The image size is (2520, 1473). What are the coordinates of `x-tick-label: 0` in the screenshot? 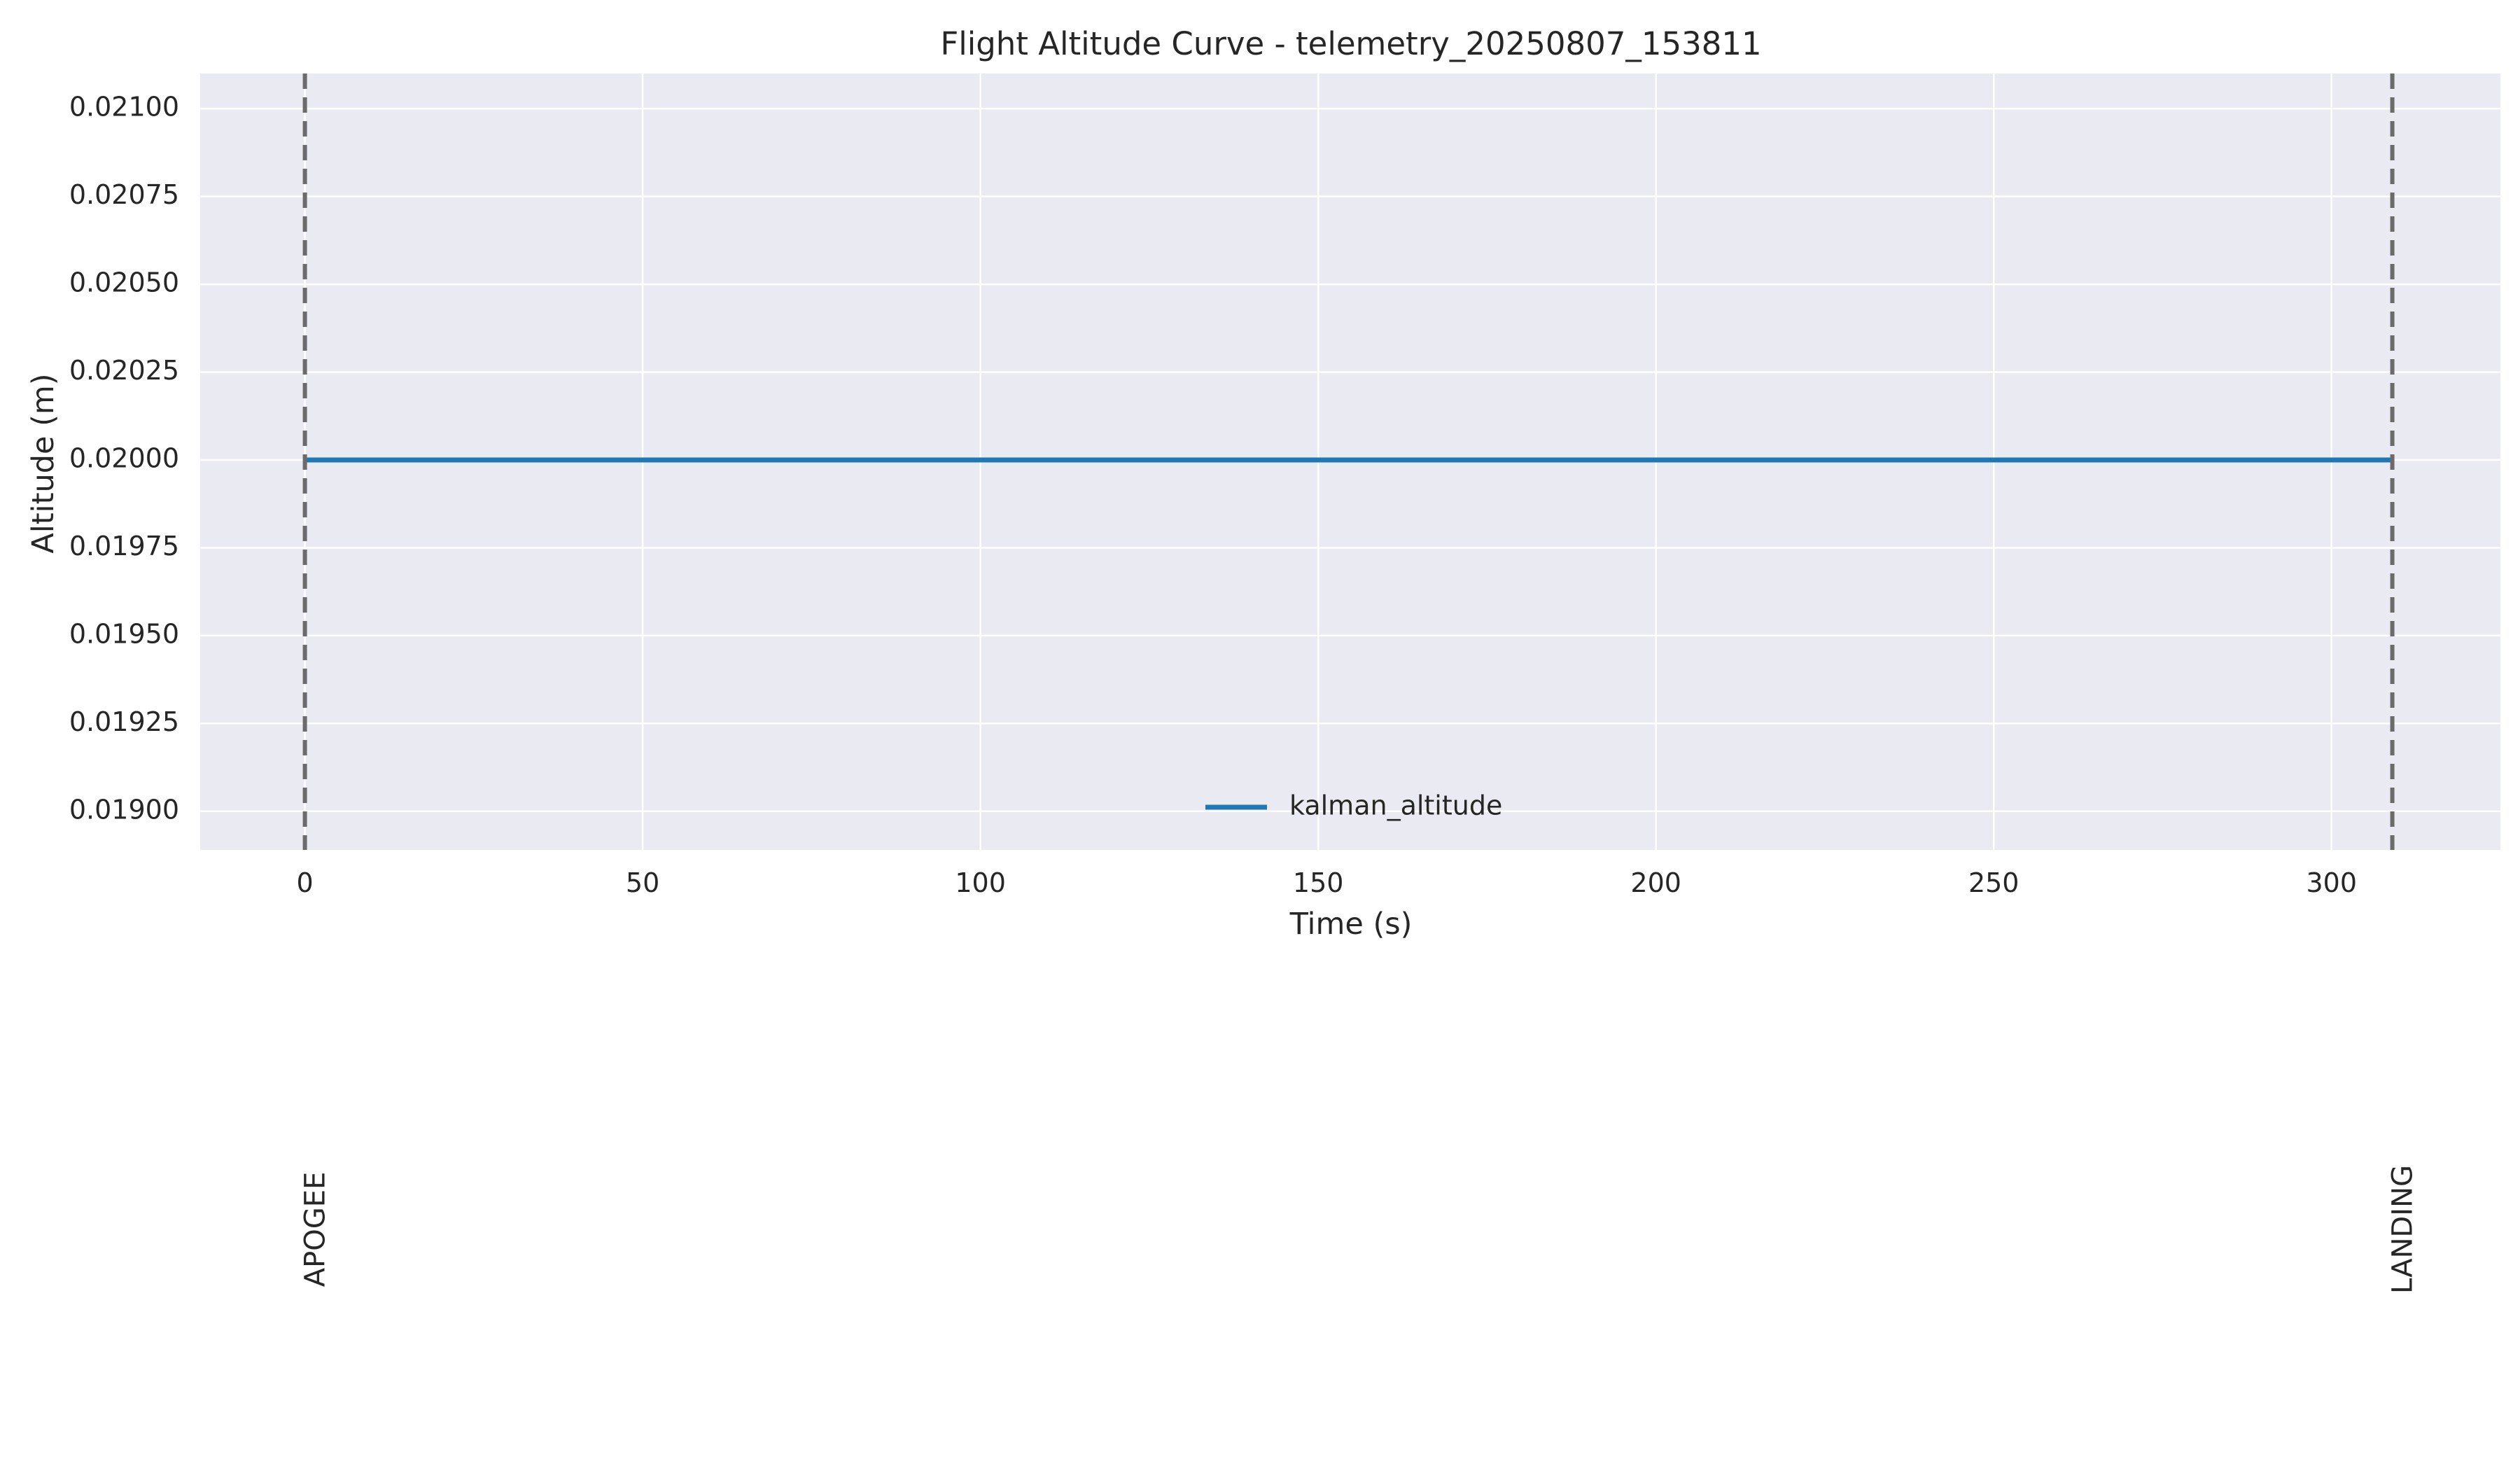 It's located at (304, 882).